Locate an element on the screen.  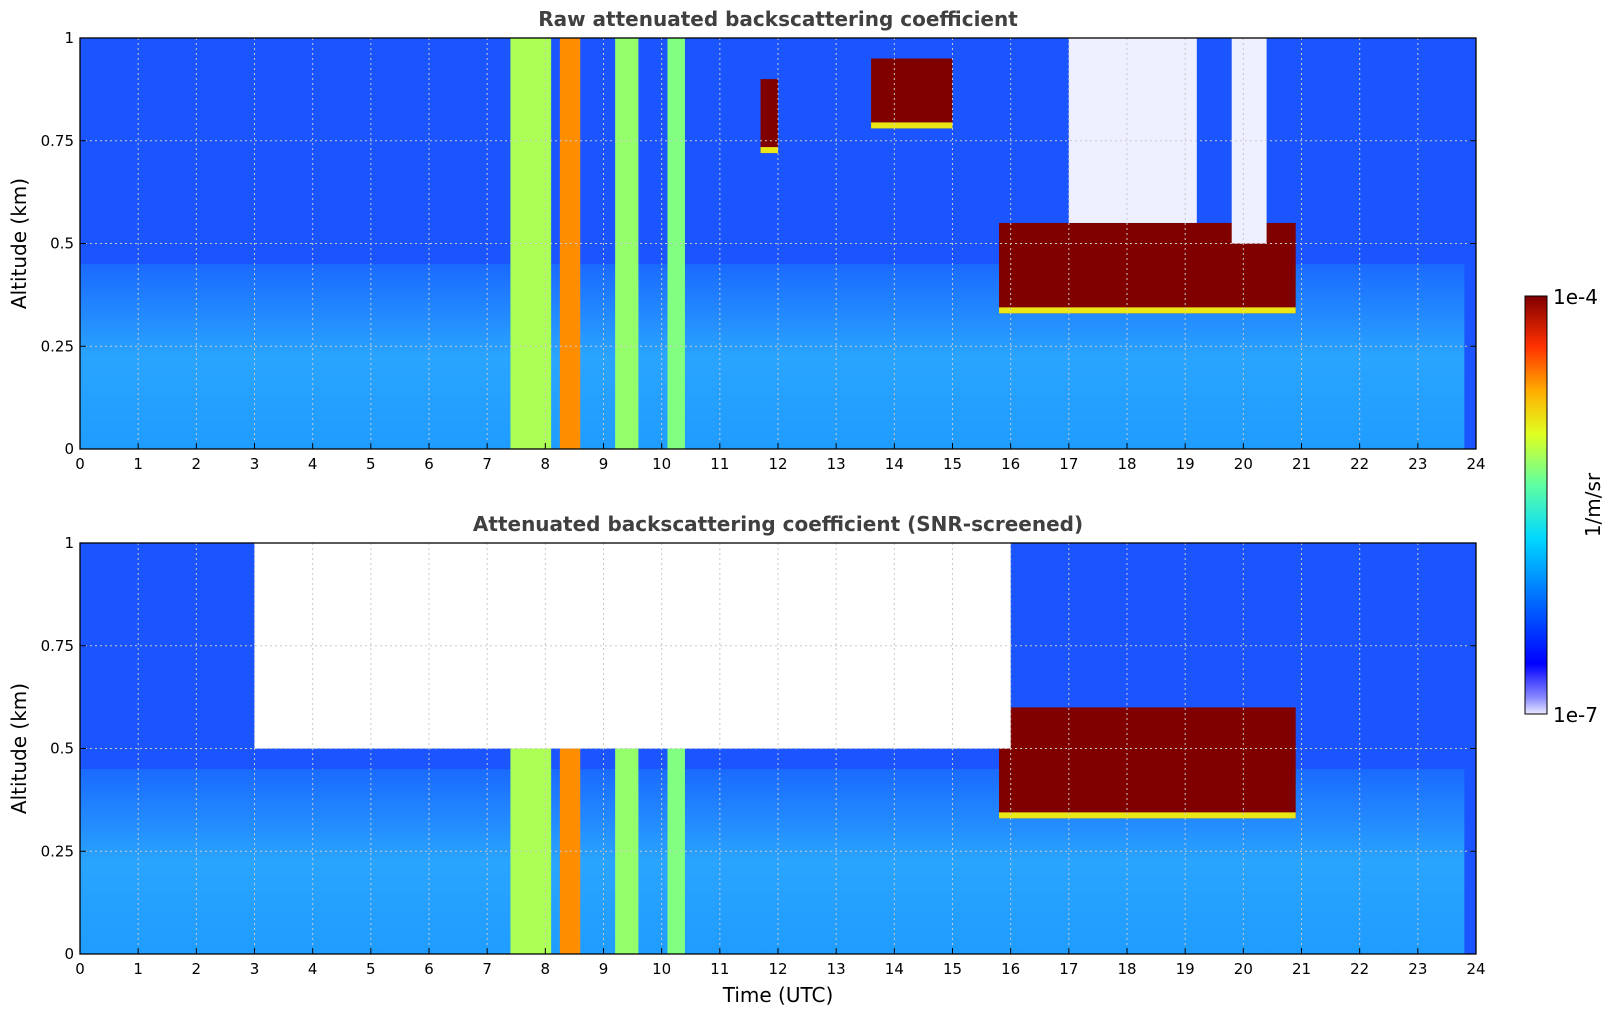
heatmap-feature-no-signal is located at coordinates (1132, 130).